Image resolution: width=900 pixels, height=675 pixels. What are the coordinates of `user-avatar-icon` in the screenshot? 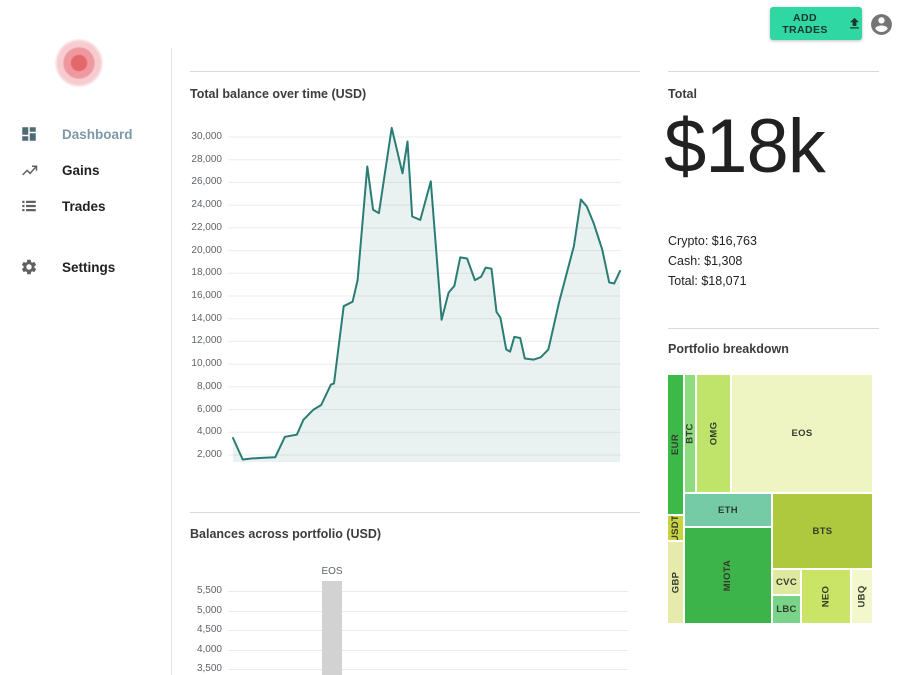 It's located at (881, 24).